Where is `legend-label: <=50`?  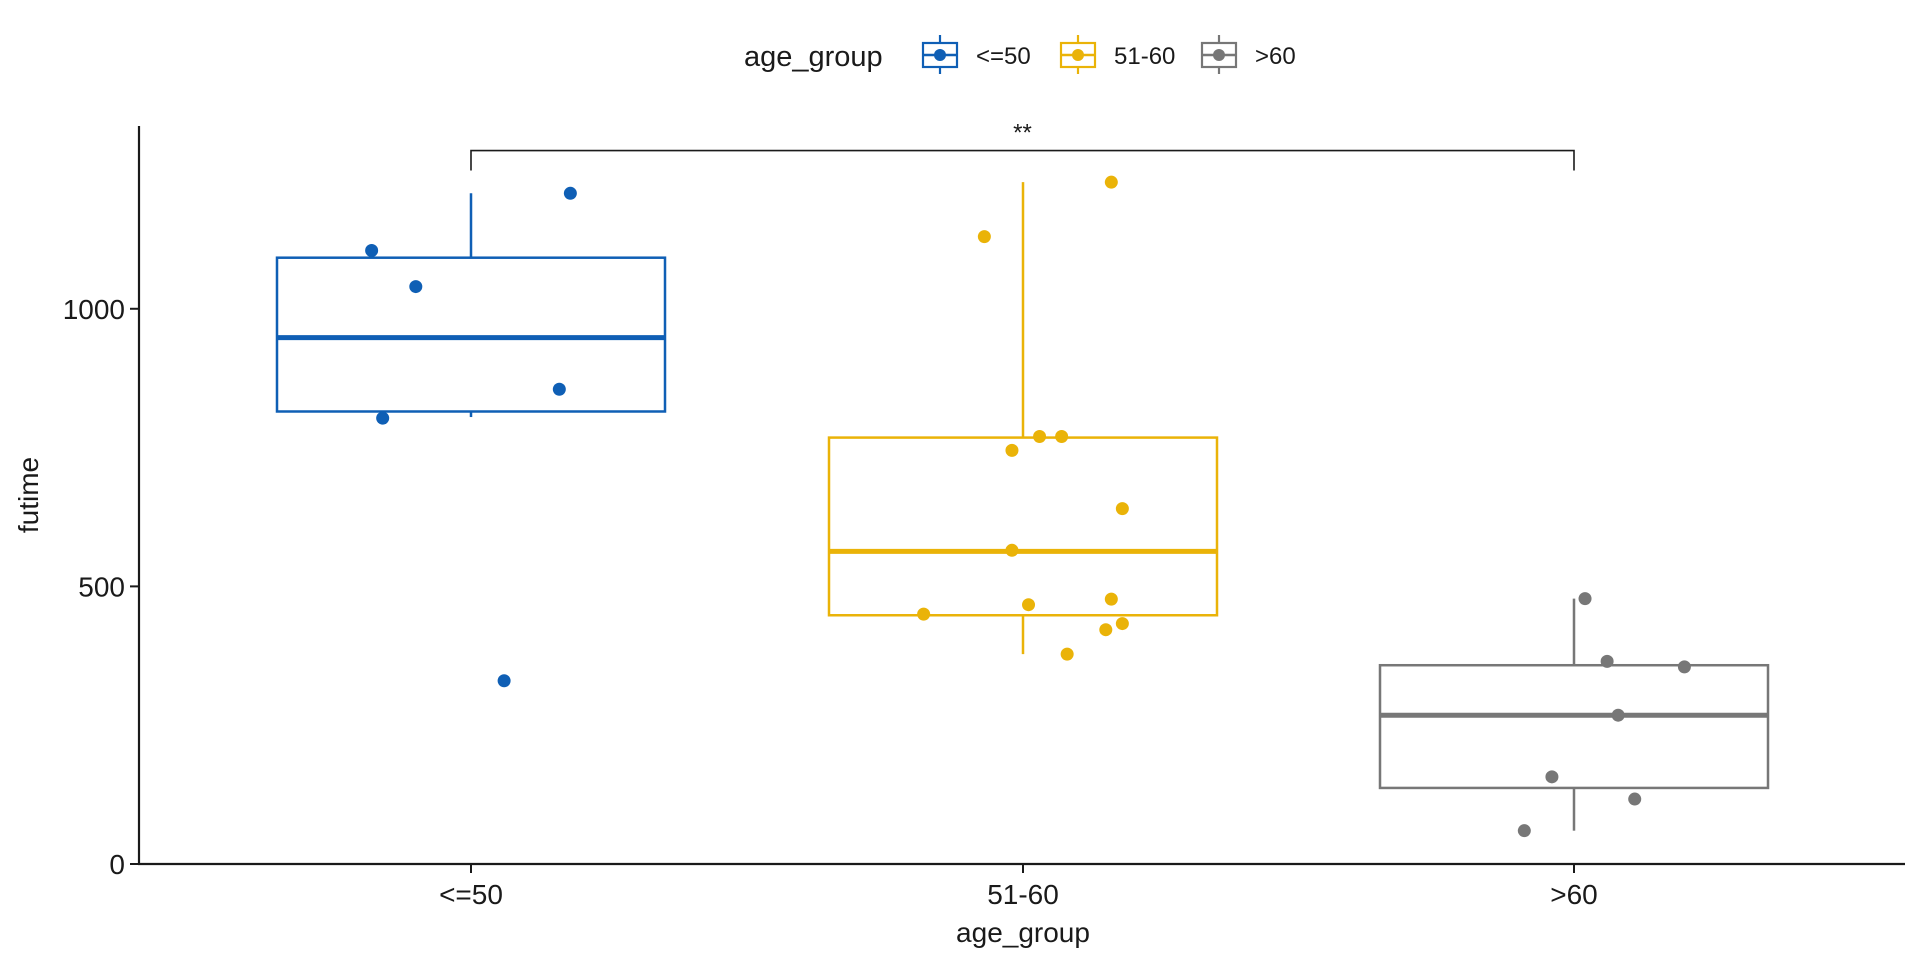 legend-label: <=50 is located at coordinates (1003, 56).